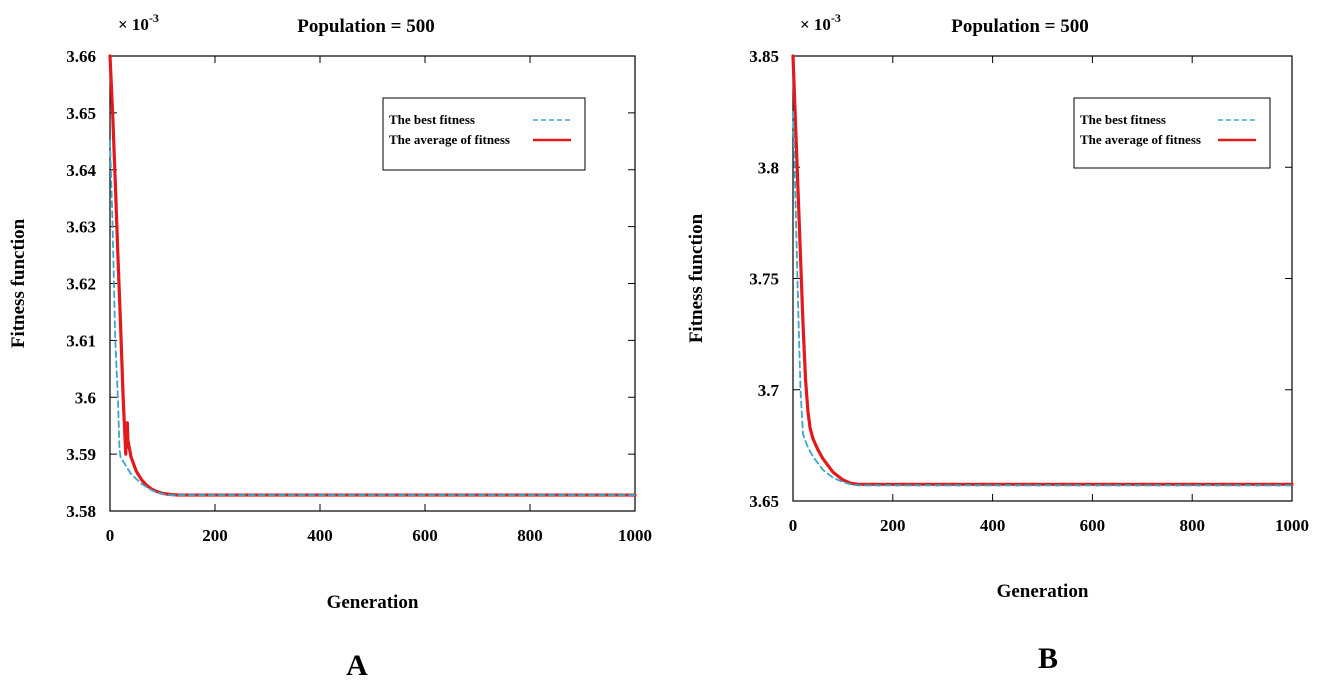 The image size is (1320, 684). Describe the element at coordinates (81, 56) in the screenshot. I see `y-tick-label: 3.66` at that location.